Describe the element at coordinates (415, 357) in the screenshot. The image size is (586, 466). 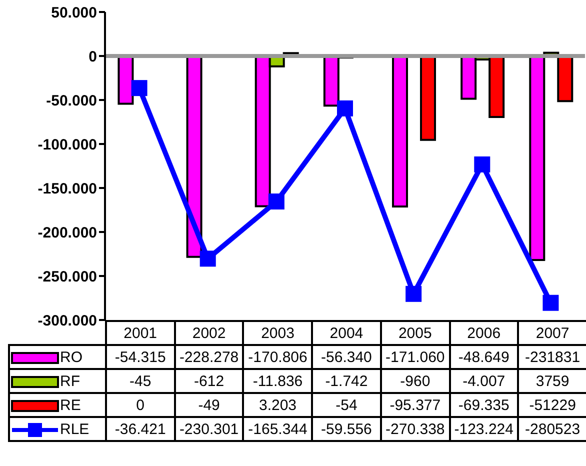
I see `data-label: -171.060` at that location.